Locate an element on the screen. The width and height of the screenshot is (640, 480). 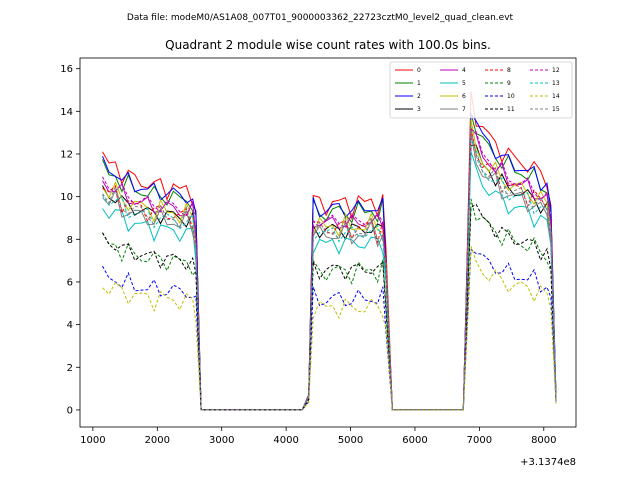
legend-label-0: 0 is located at coordinates (419, 70).